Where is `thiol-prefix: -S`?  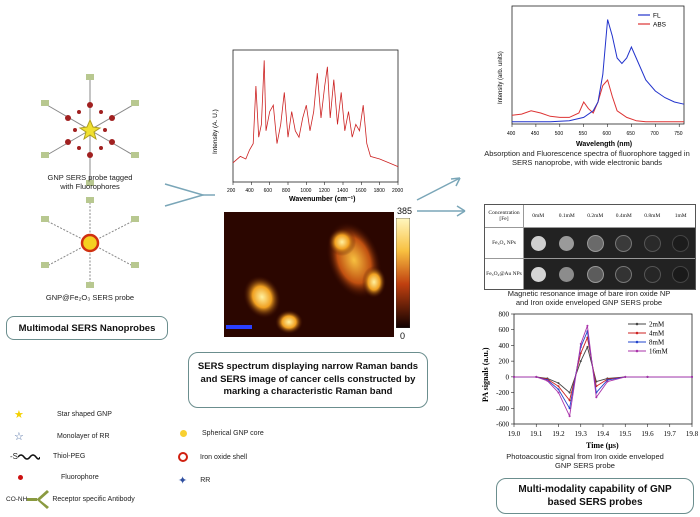
thiol-prefix: -S is located at coordinates (14, 456).